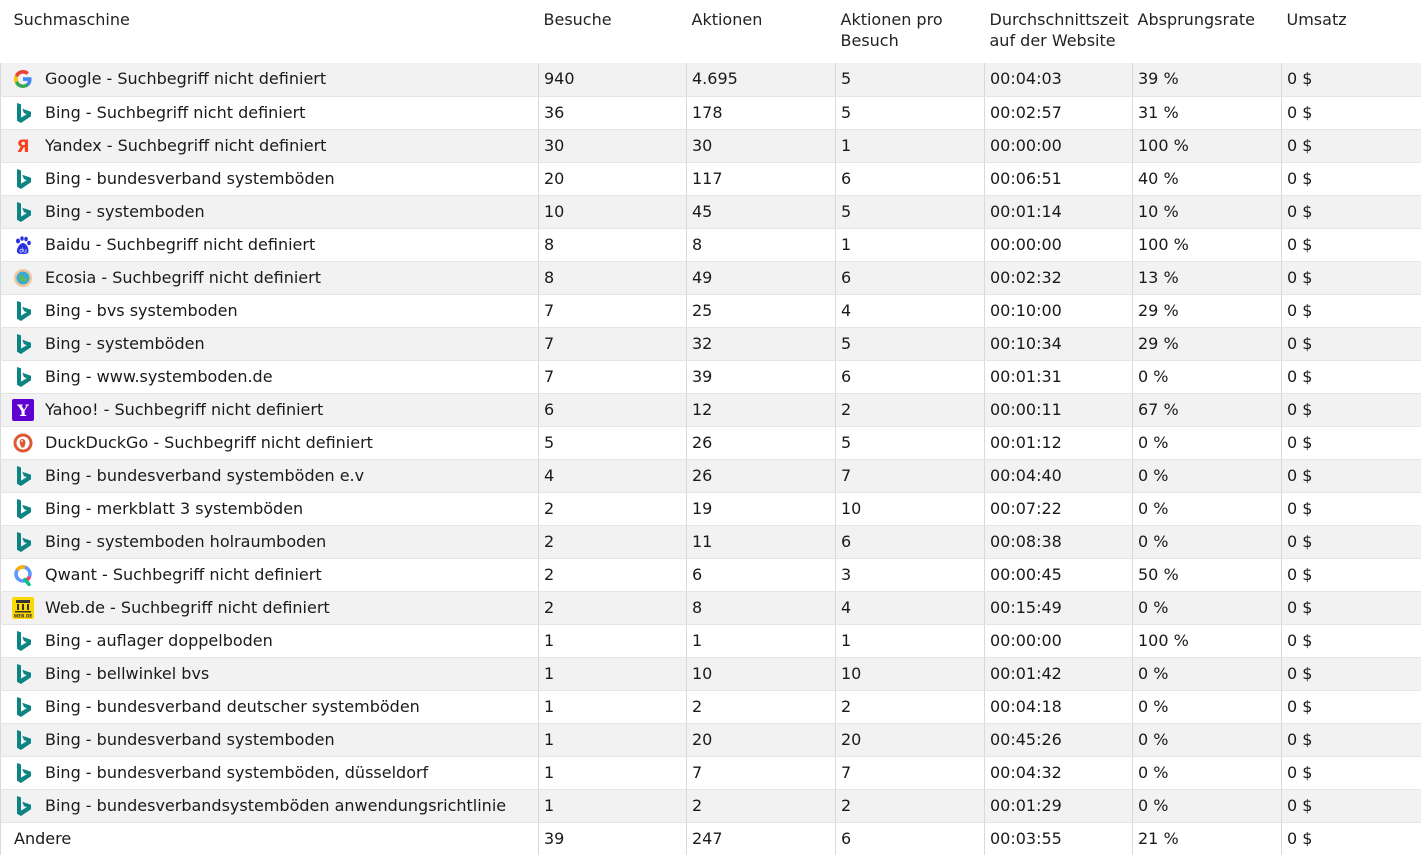 This screenshot has width=1421, height=858. What do you see at coordinates (1058, 80) in the screenshot?
I see `row-avg-time: 00:04:03` at bounding box center [1058, 80].